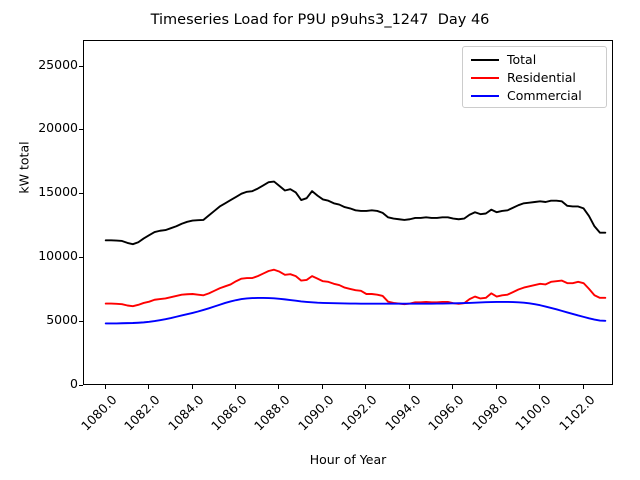 The image size is (640, 480). I want to click on y-tick-label: 20000, so click(58, 128).